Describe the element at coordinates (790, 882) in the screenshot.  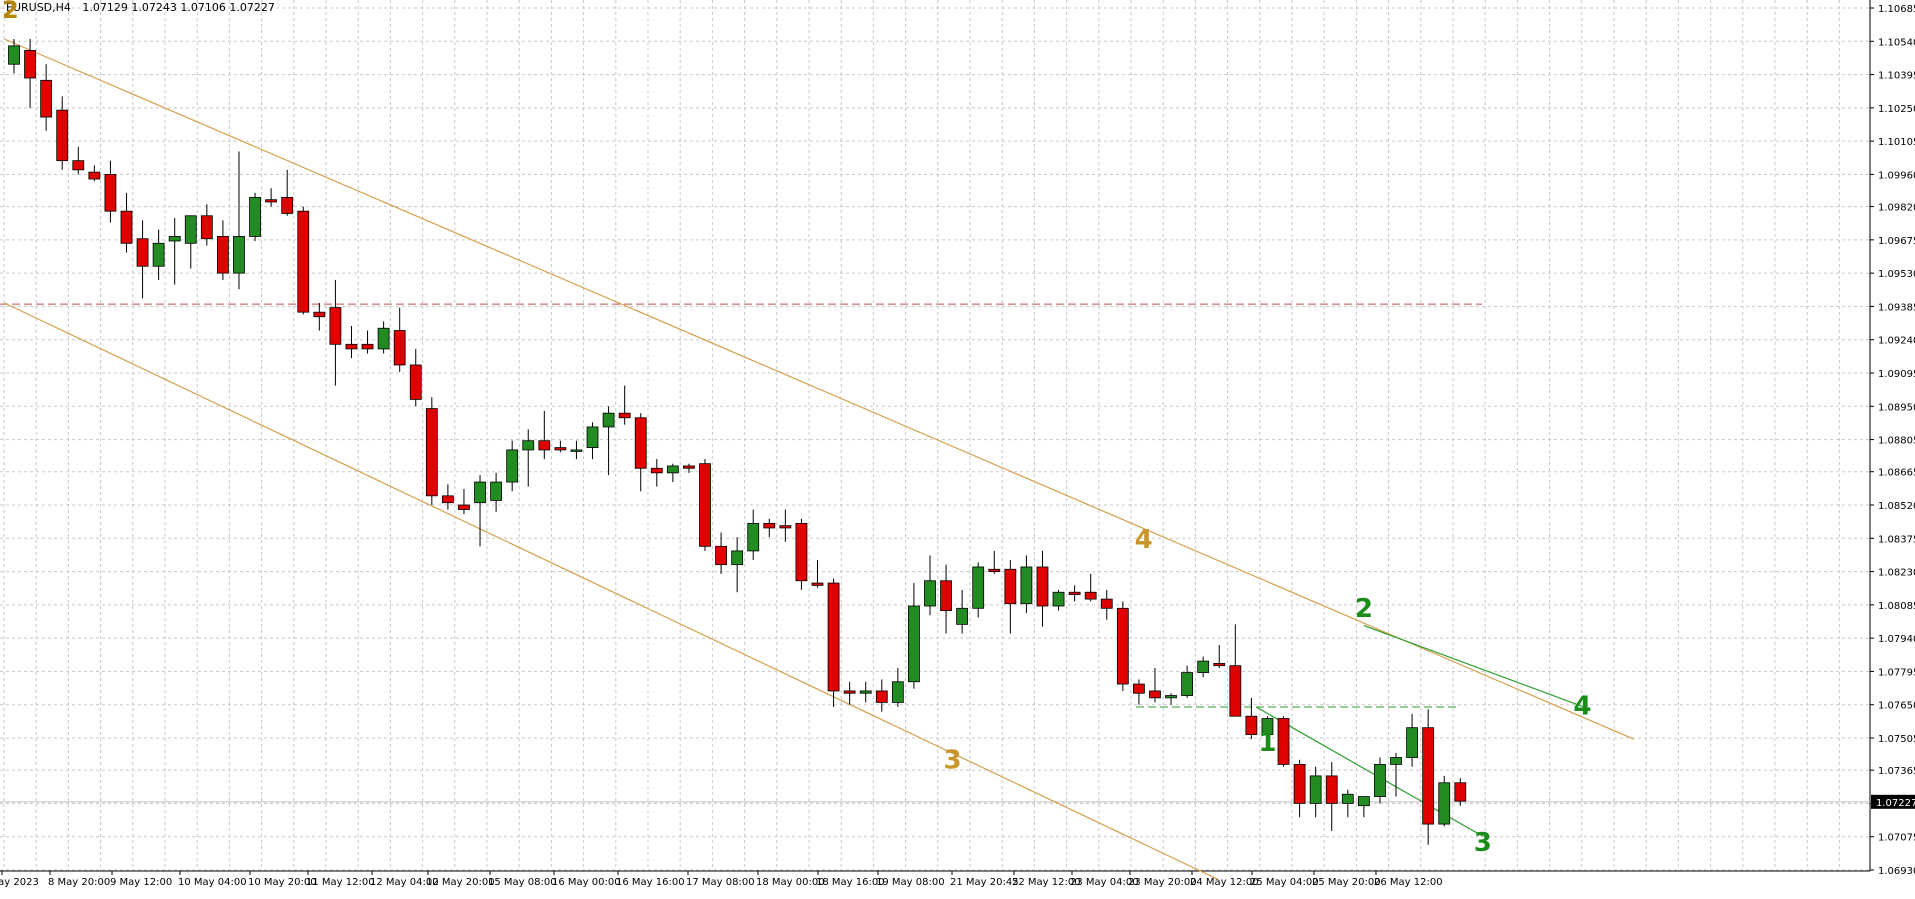
I see `time-tick-label: 18 May 00:00` at that location.